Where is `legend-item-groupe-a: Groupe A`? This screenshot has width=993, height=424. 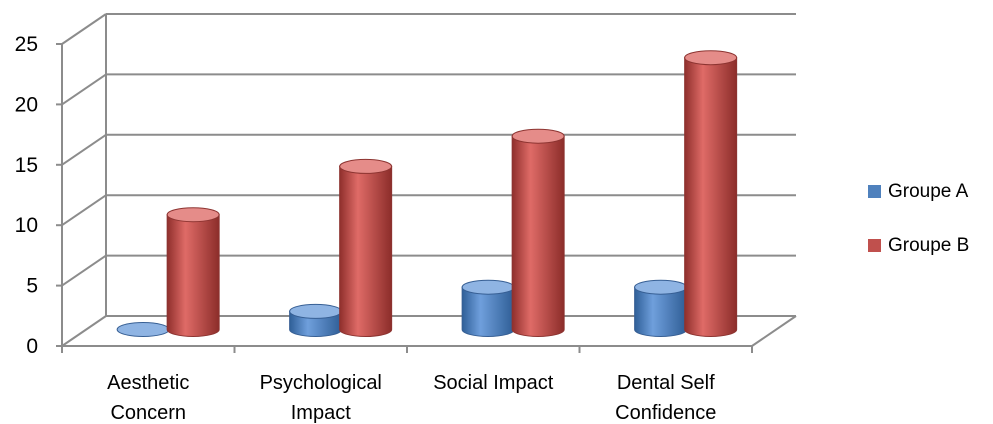 legend-item-groupe-a: Groupe A is located at coordinates (918, 191).